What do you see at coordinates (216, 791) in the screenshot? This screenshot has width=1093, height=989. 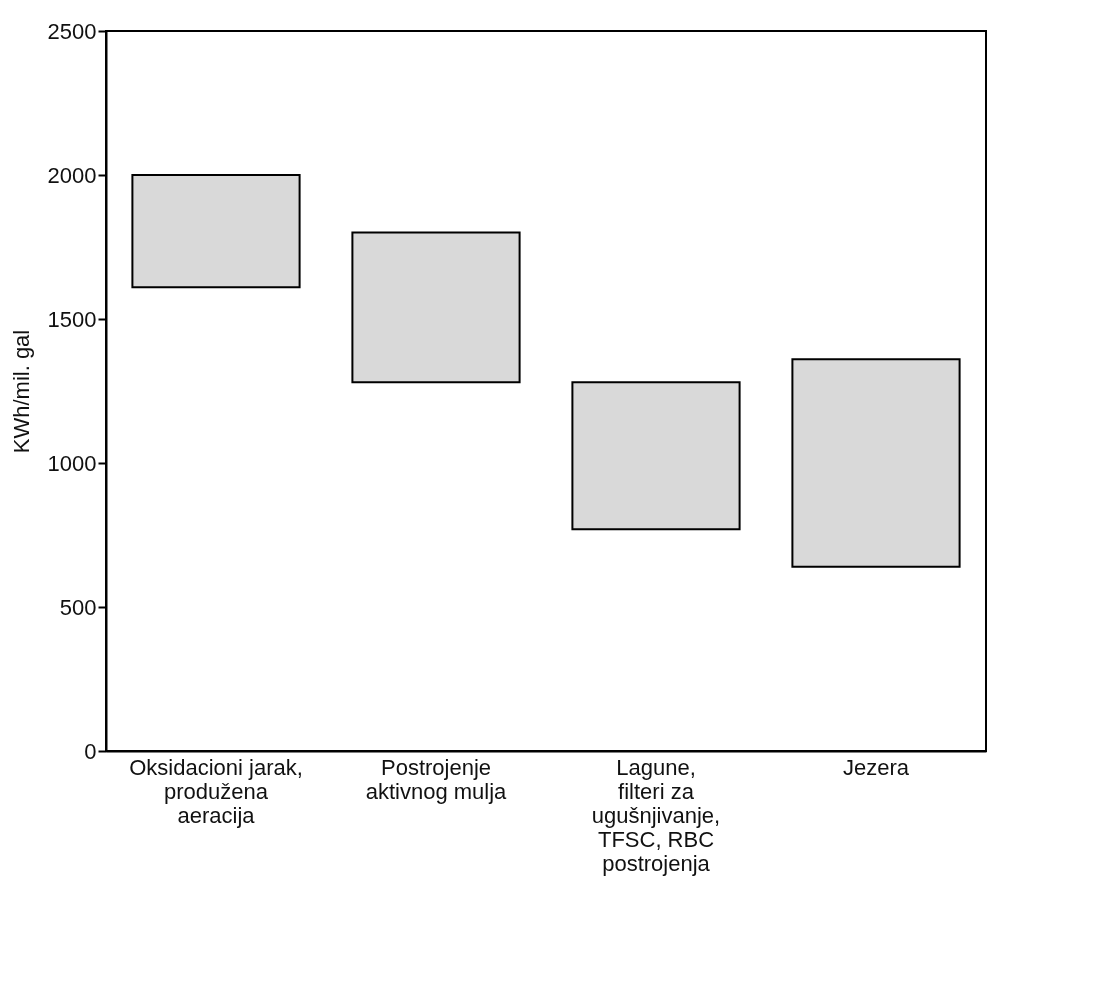 I see `x-tick-label: Oksidacioni jarak, produžena aeracija` at bounding box center [216, 791].